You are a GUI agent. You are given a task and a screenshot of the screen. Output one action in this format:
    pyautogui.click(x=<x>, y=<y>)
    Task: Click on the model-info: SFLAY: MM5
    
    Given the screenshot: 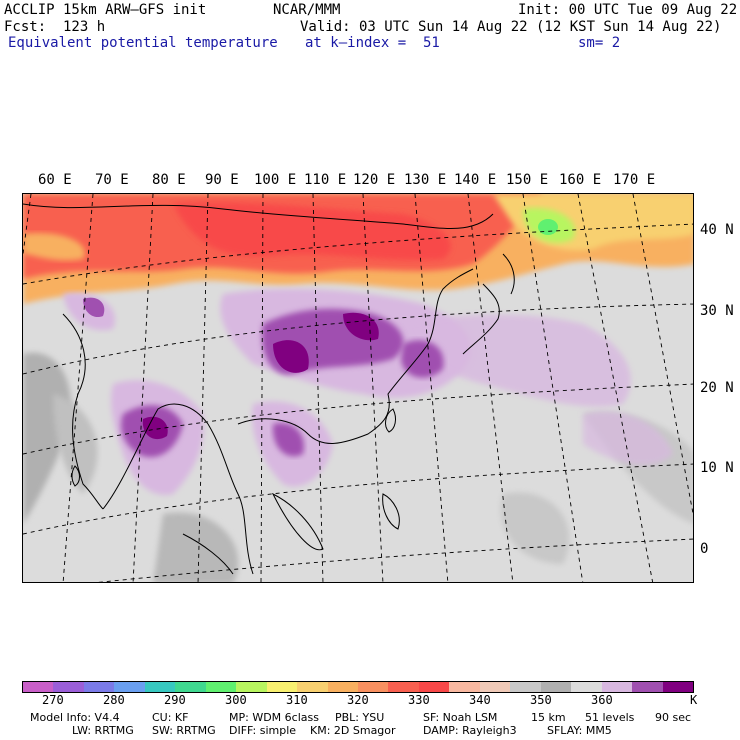 What is the action you would take?
    pyautogui.click(x=579, y=730)
    